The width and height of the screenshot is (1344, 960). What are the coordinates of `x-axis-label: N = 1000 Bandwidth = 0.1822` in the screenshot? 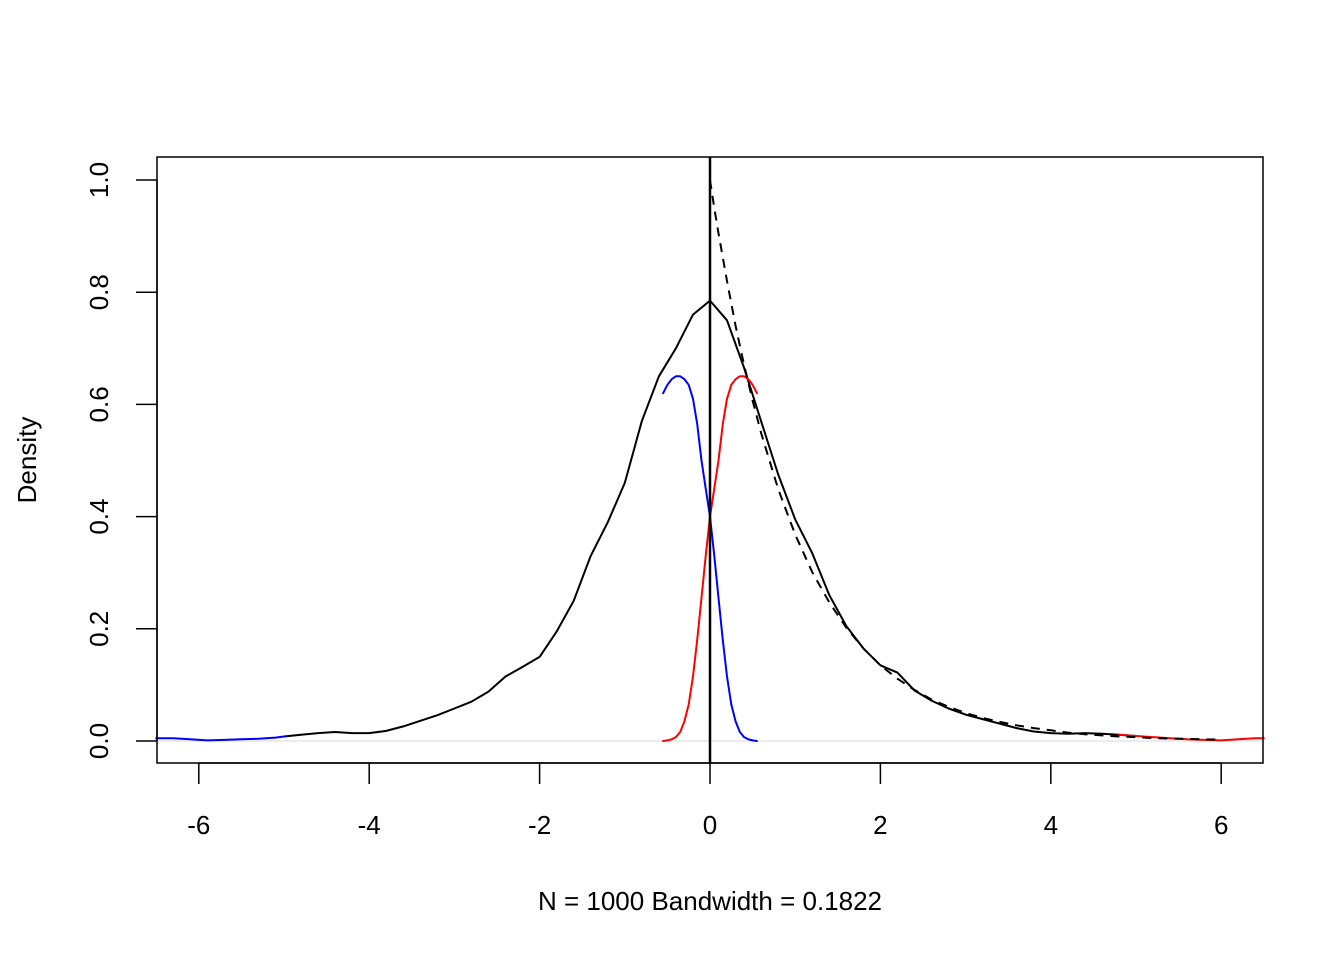 It's located at (710, 901).